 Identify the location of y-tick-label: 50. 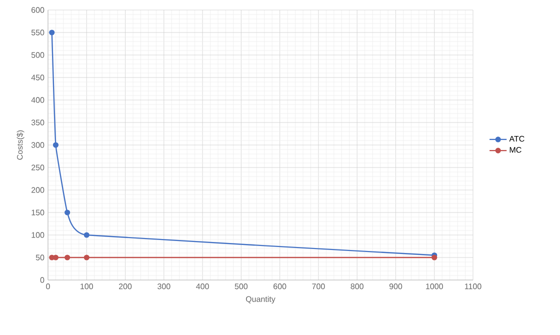
(40, 257).